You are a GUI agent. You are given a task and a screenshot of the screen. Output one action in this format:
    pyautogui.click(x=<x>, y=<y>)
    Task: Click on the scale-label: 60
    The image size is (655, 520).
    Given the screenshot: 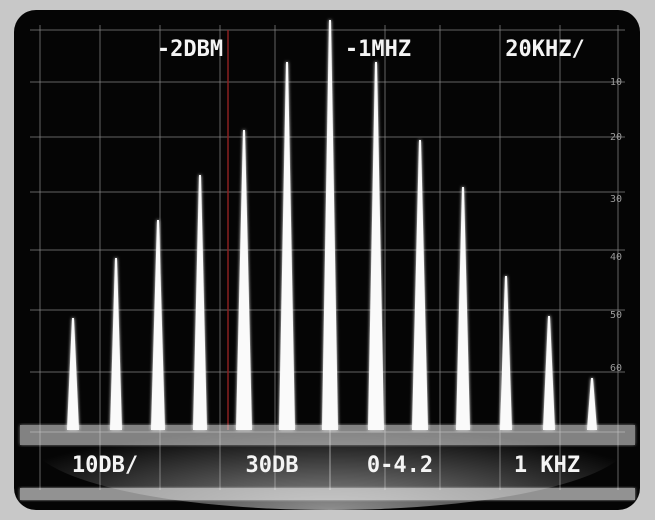 What is the action you would take?
    pyautogui.click(x=616, y=368)
    